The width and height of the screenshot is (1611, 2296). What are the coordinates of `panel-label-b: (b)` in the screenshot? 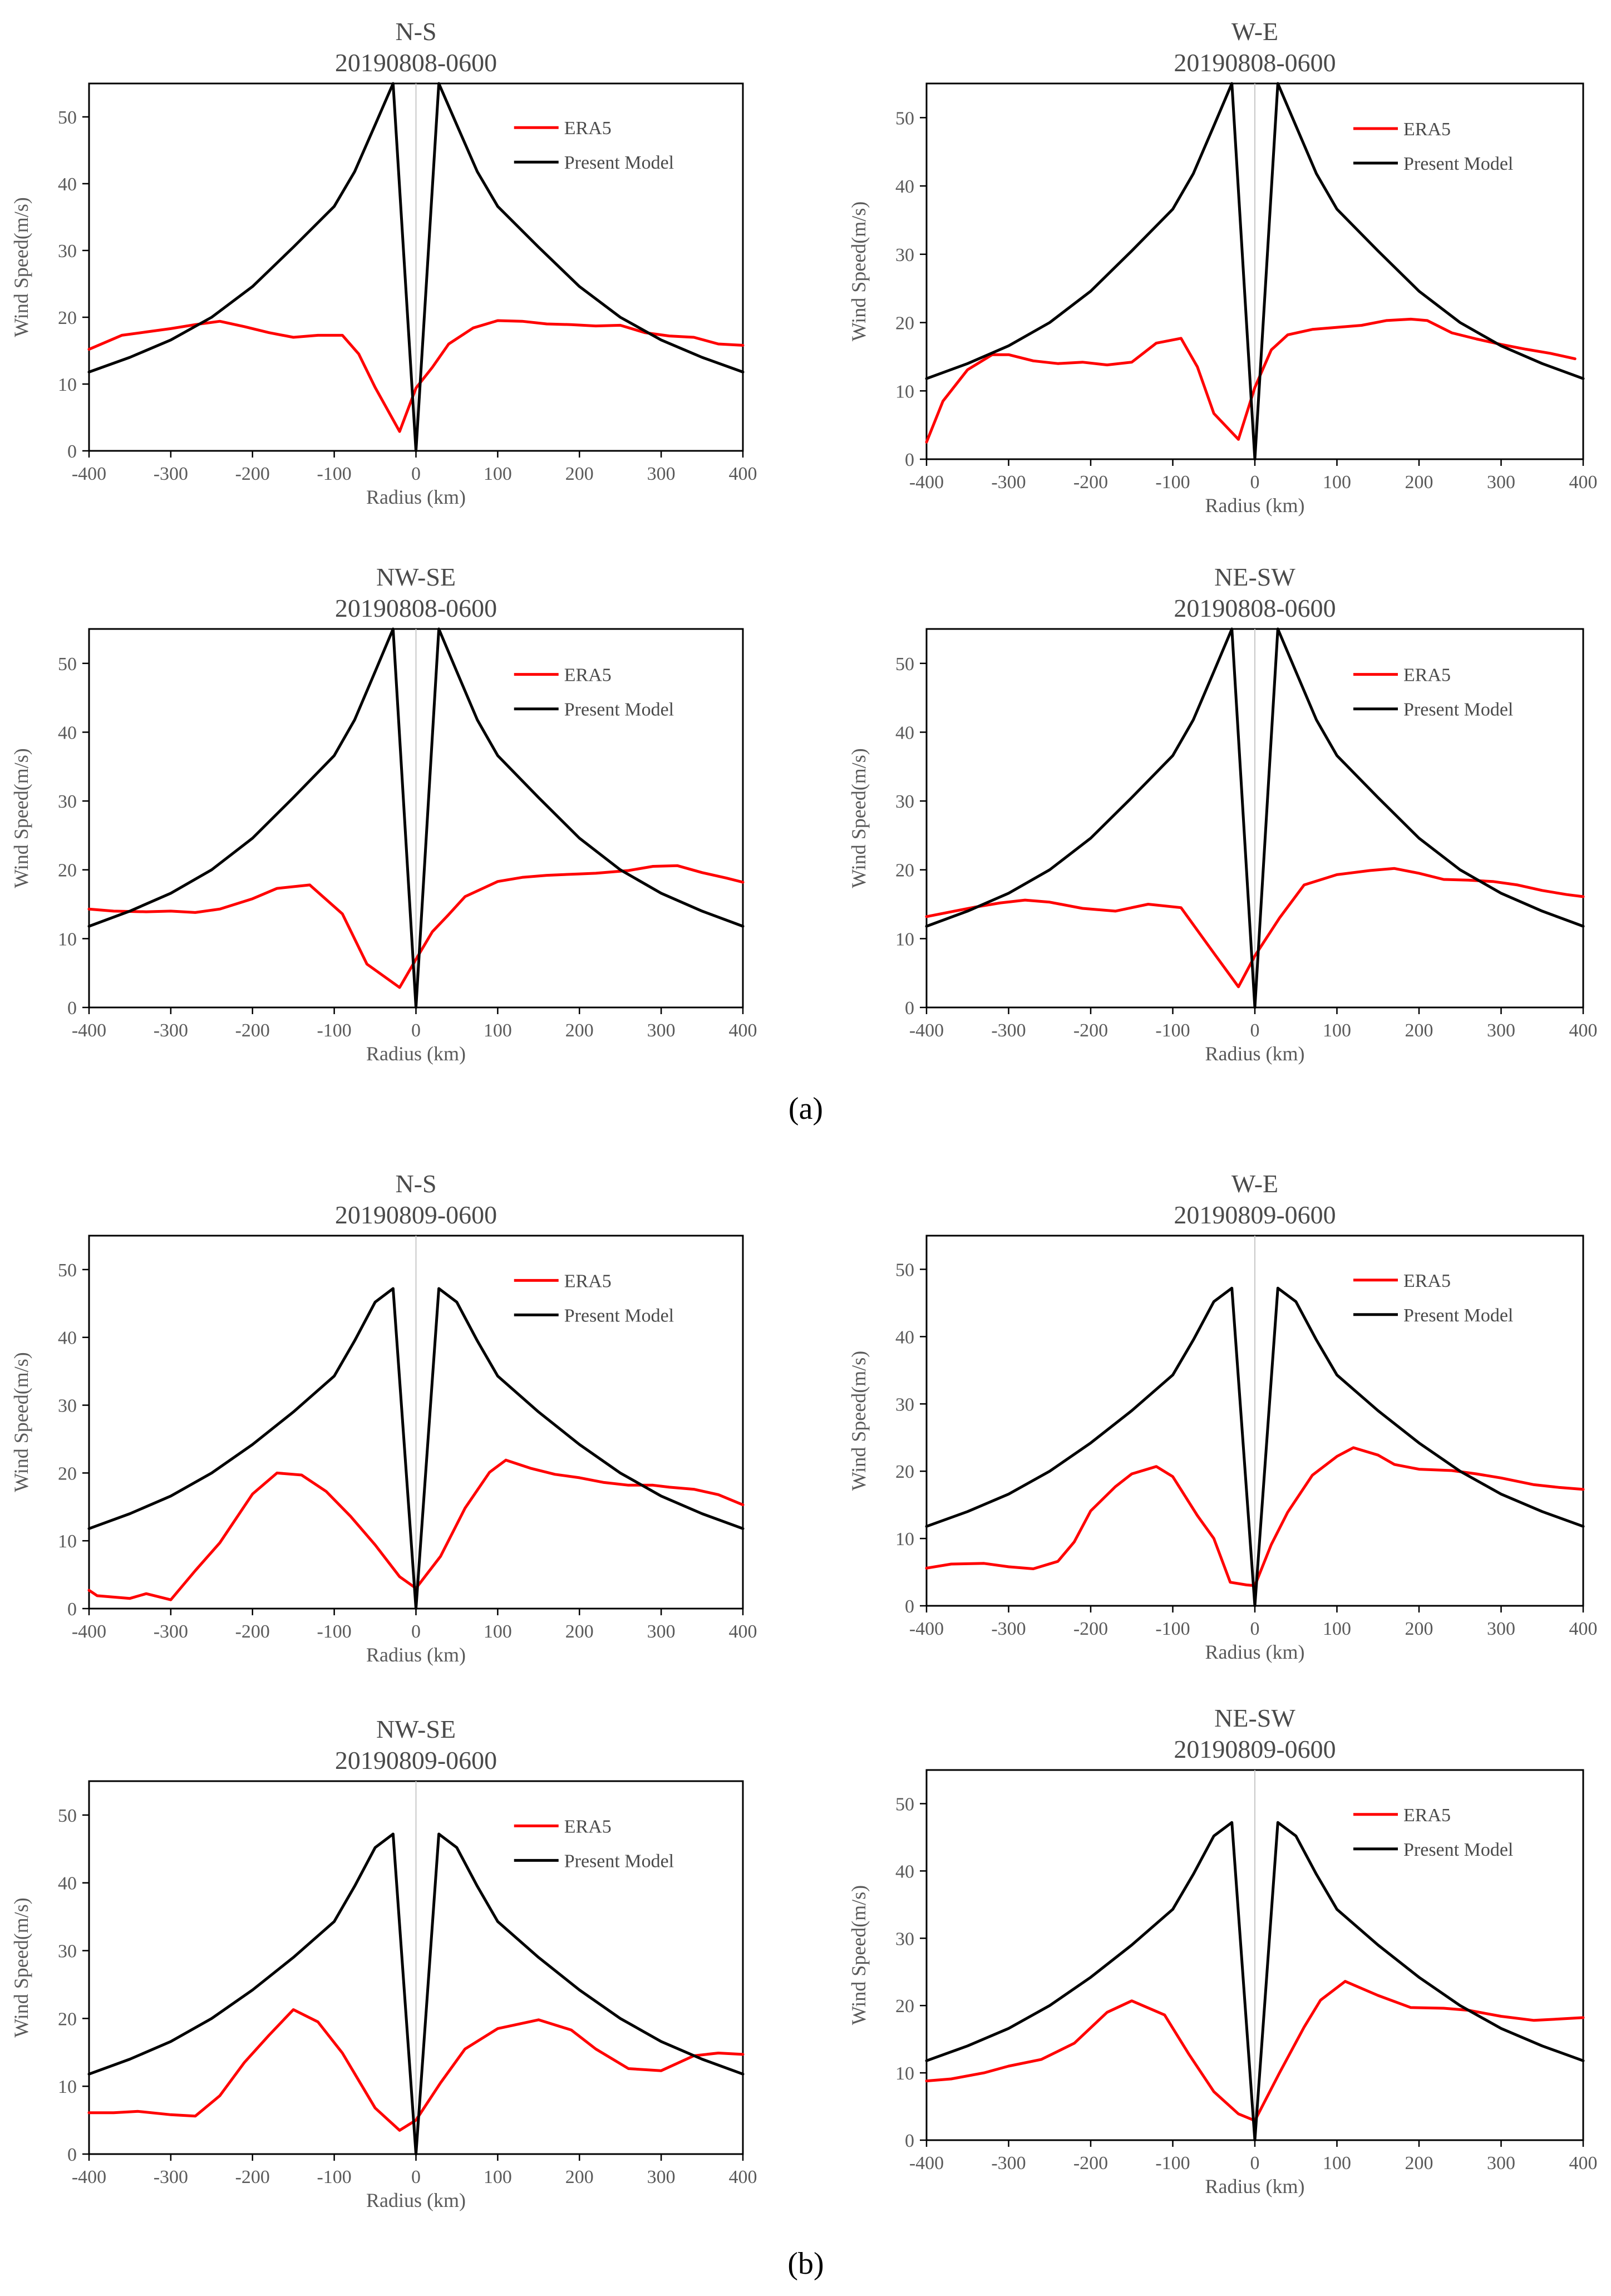 It's located at (805, 2264).